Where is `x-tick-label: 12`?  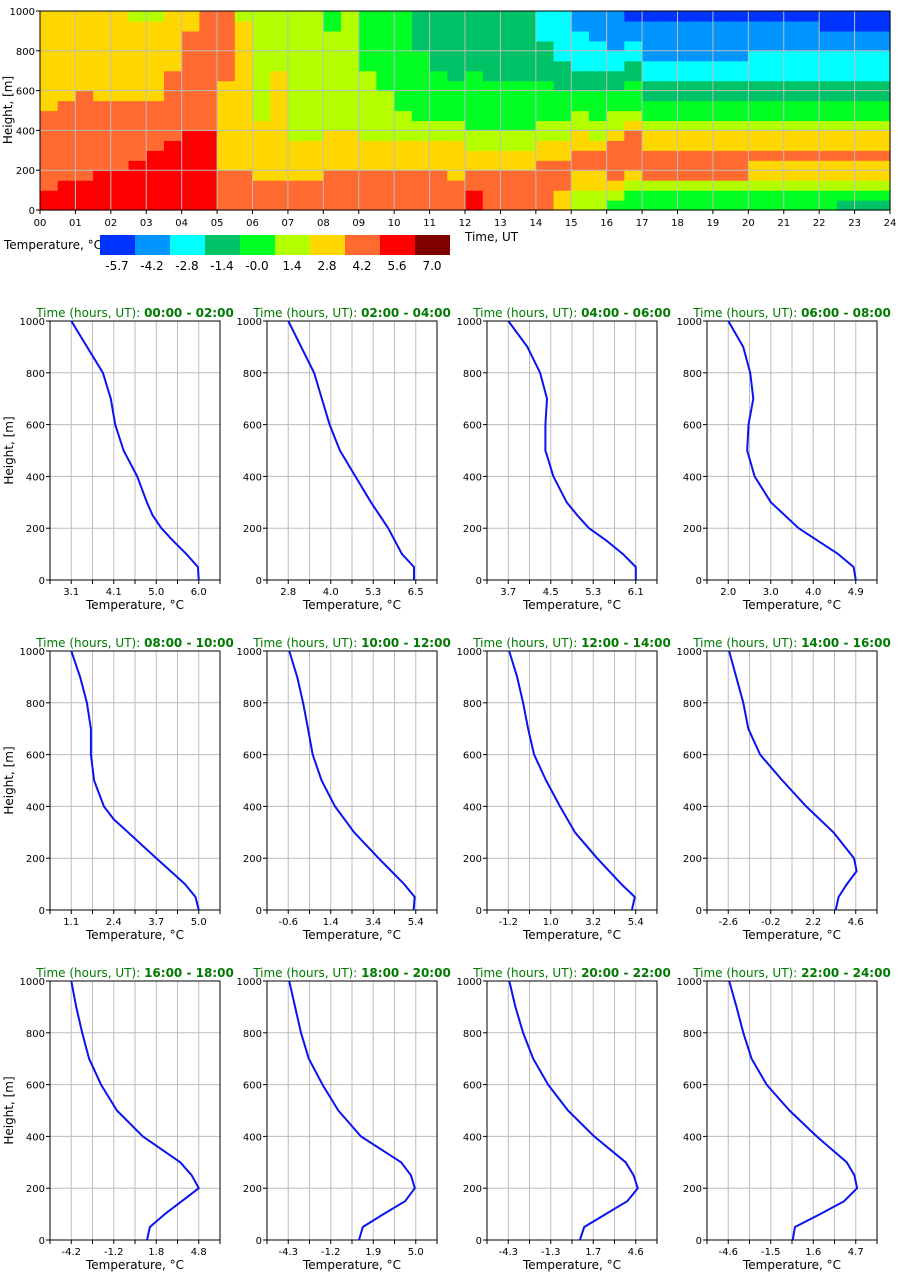 x-tick-label: 12 is located at coordinates (465, 223).